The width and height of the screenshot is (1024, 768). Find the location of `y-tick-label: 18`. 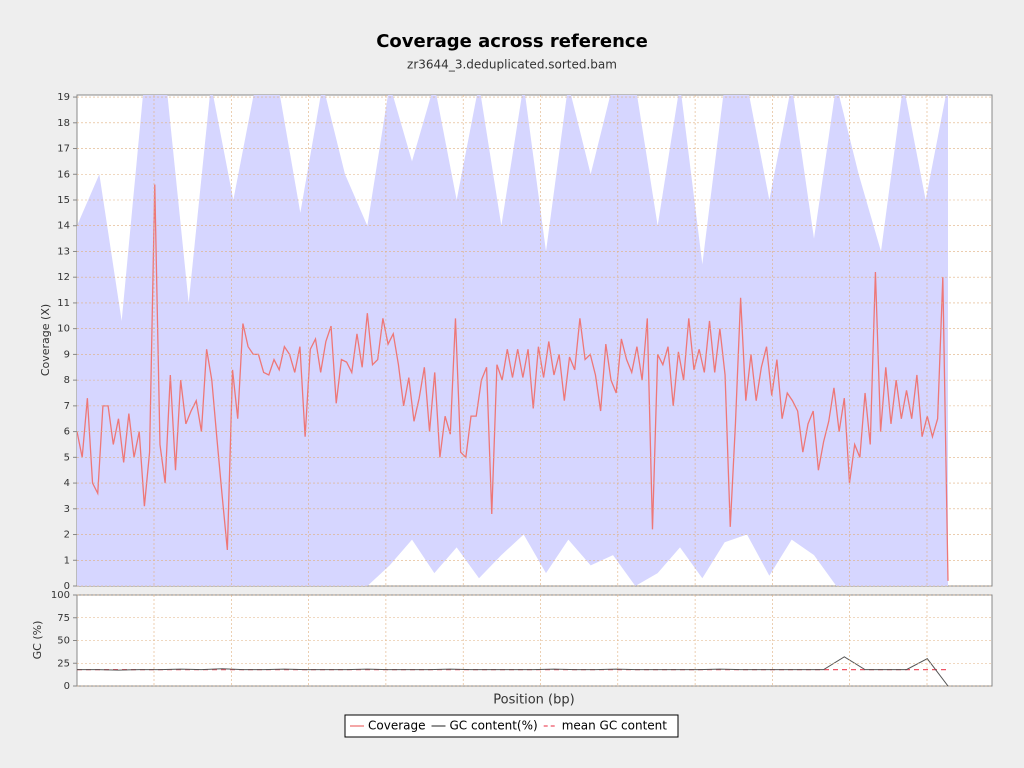

y-tick-label: 18 is located at coordinates (63, 123).